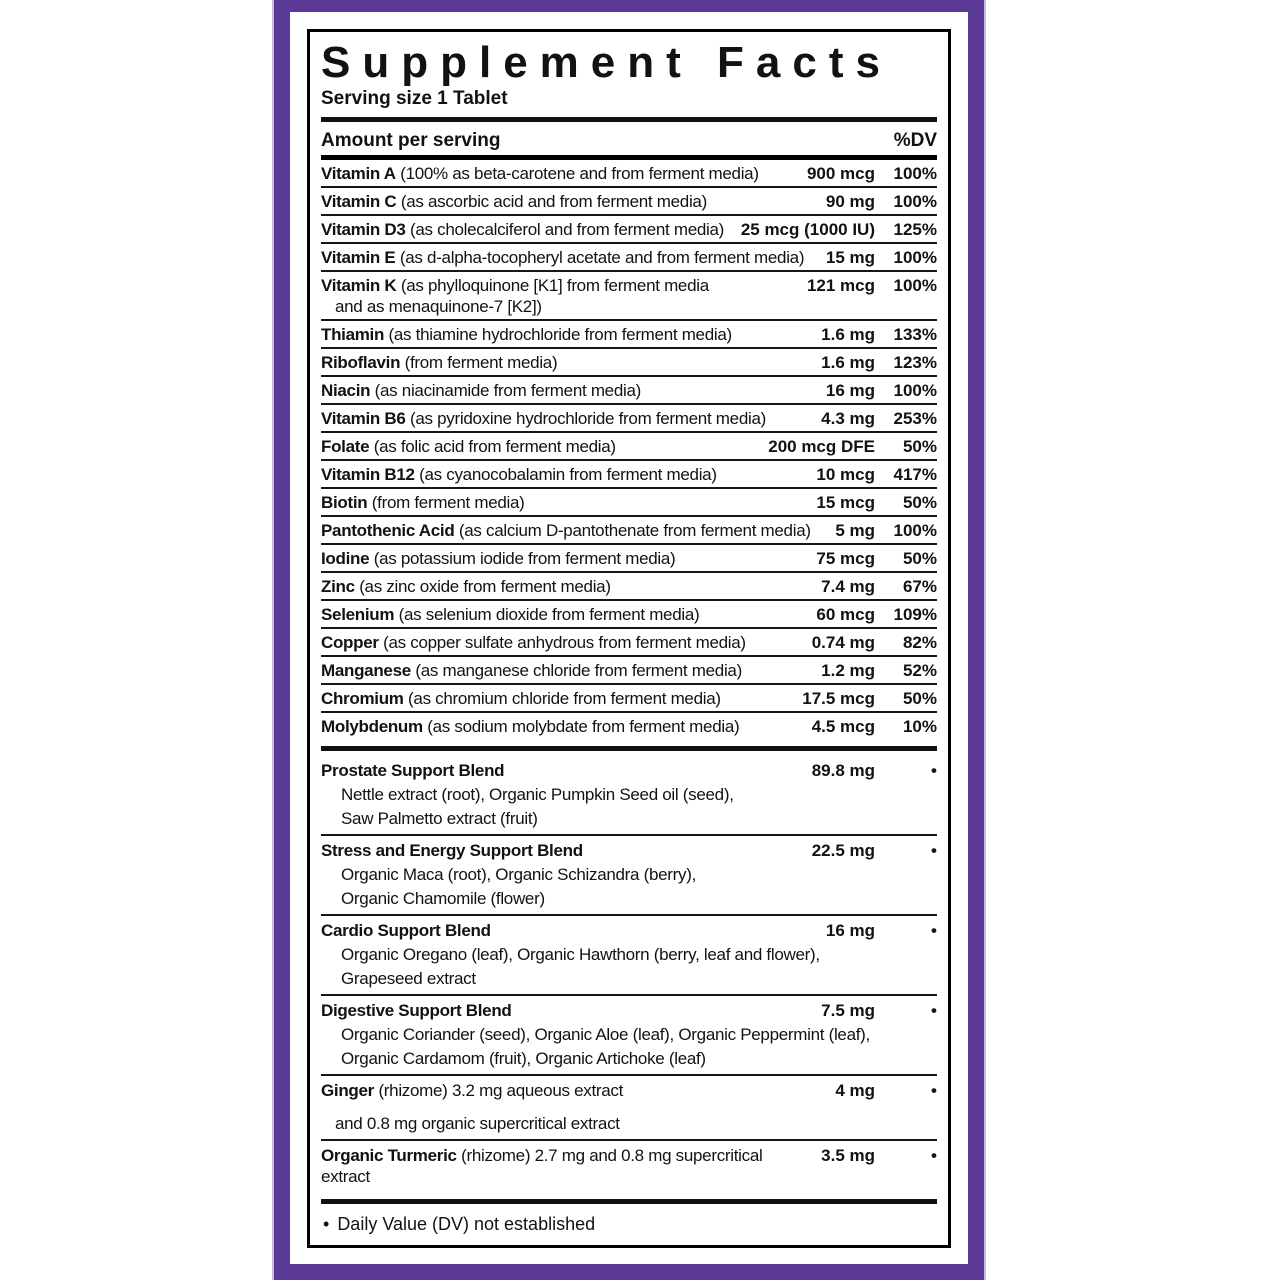 The width and height of the screenshot is (1280, 1280). Describe the element at coordinates (629, 1010) in the screenshot. I see `blend-header: Digestive Support Blend 7.5 mg •` at that location.